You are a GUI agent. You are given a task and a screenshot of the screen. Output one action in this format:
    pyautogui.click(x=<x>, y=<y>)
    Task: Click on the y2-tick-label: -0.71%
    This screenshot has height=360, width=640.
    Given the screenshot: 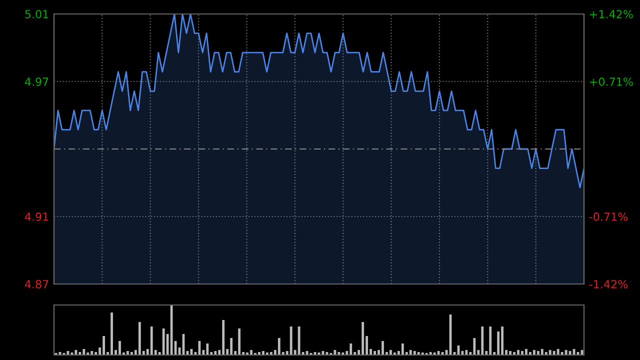 What is the action you would take?
    pyautogui.click(x=608, y=216)
    